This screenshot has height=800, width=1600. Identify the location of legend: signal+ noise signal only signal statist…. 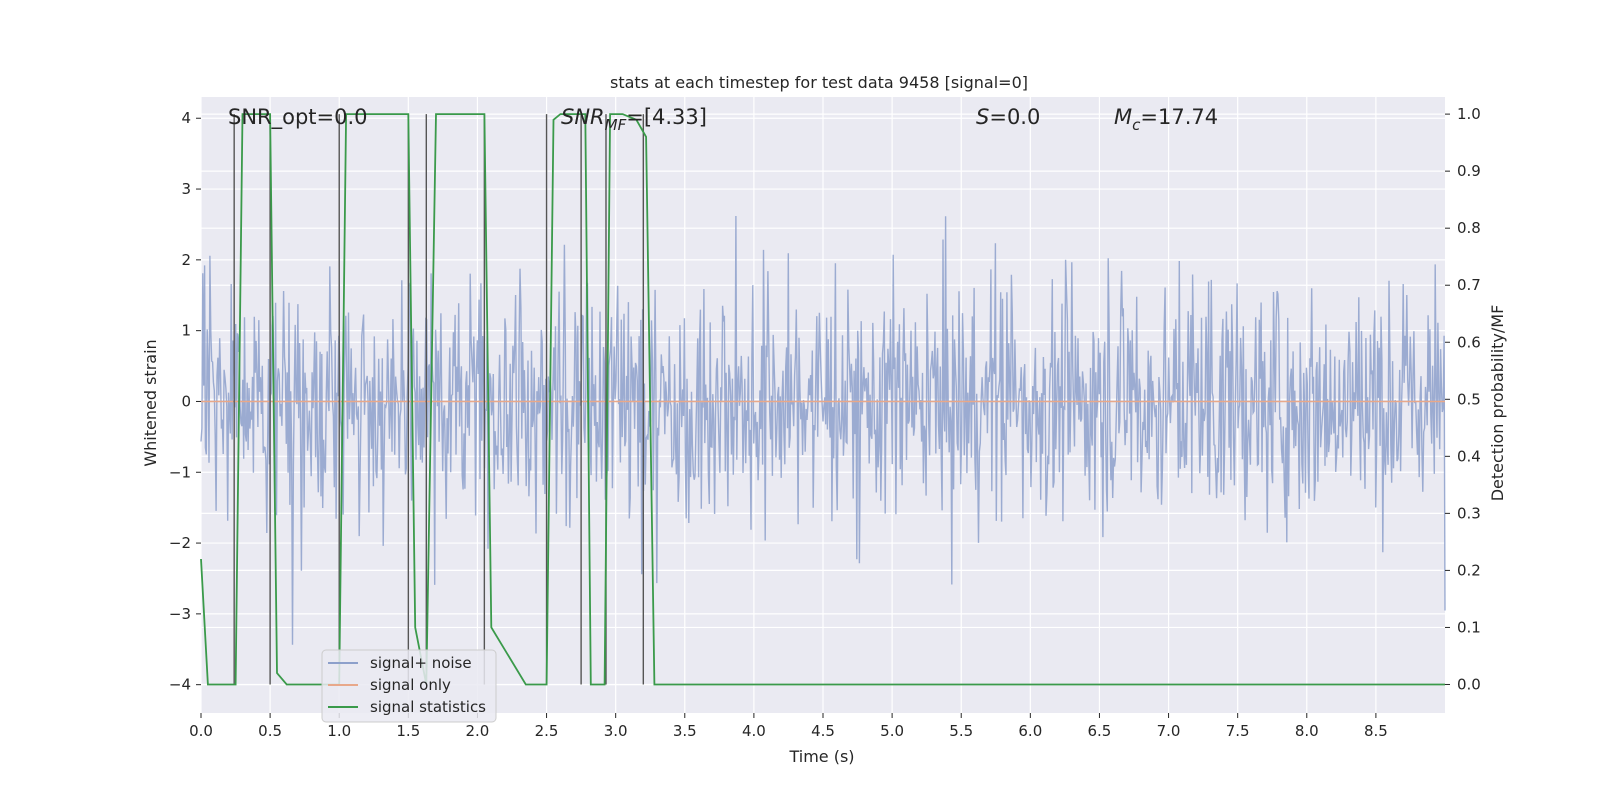
(409, 686).